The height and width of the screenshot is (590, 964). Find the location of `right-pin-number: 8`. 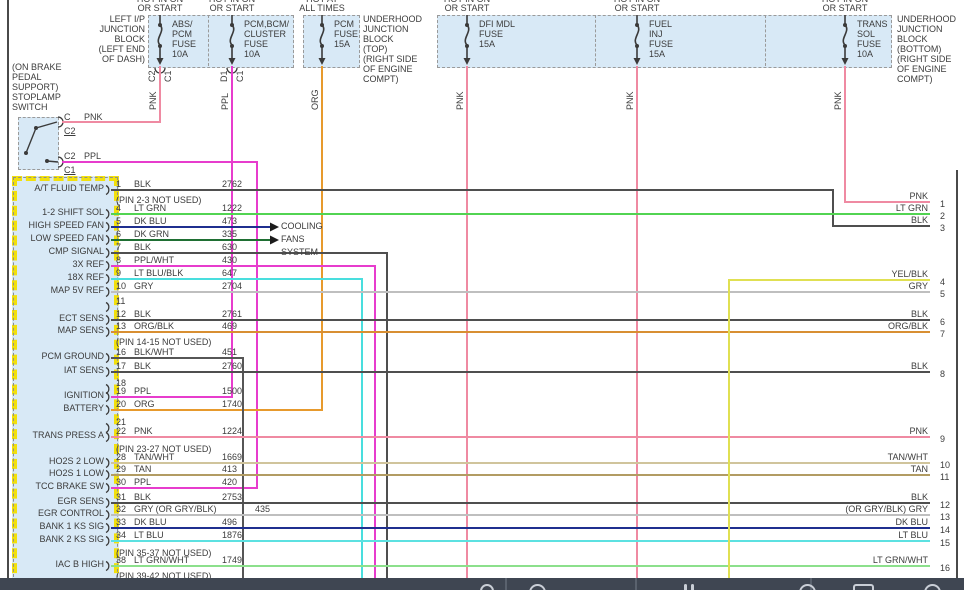

right-pin-number: 8 is located at coordinates (943, 374).